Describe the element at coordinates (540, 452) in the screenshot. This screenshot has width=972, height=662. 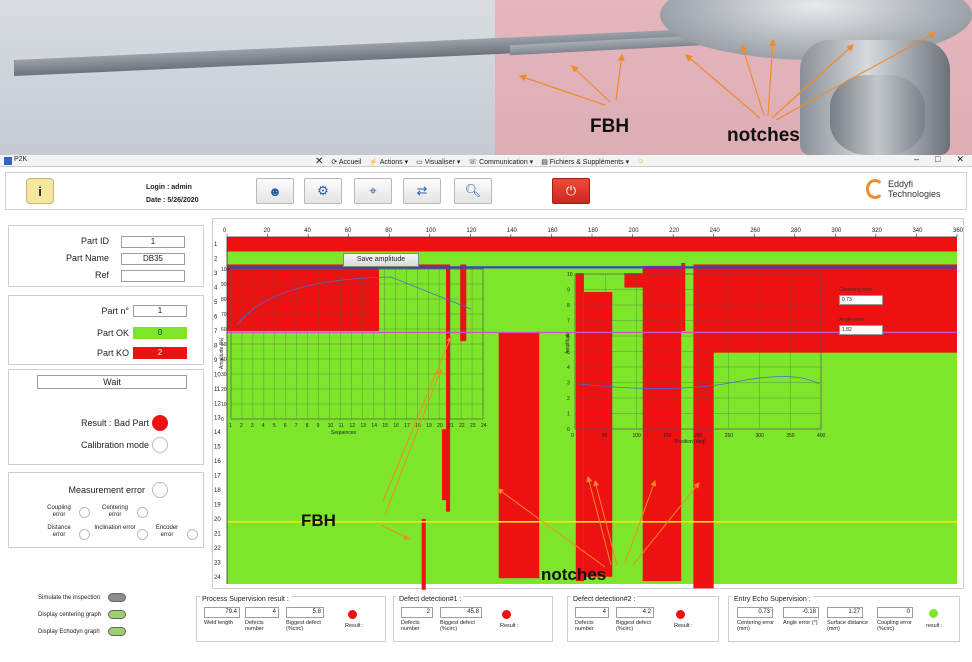
I see `chart-annotation-arrows` at that location.